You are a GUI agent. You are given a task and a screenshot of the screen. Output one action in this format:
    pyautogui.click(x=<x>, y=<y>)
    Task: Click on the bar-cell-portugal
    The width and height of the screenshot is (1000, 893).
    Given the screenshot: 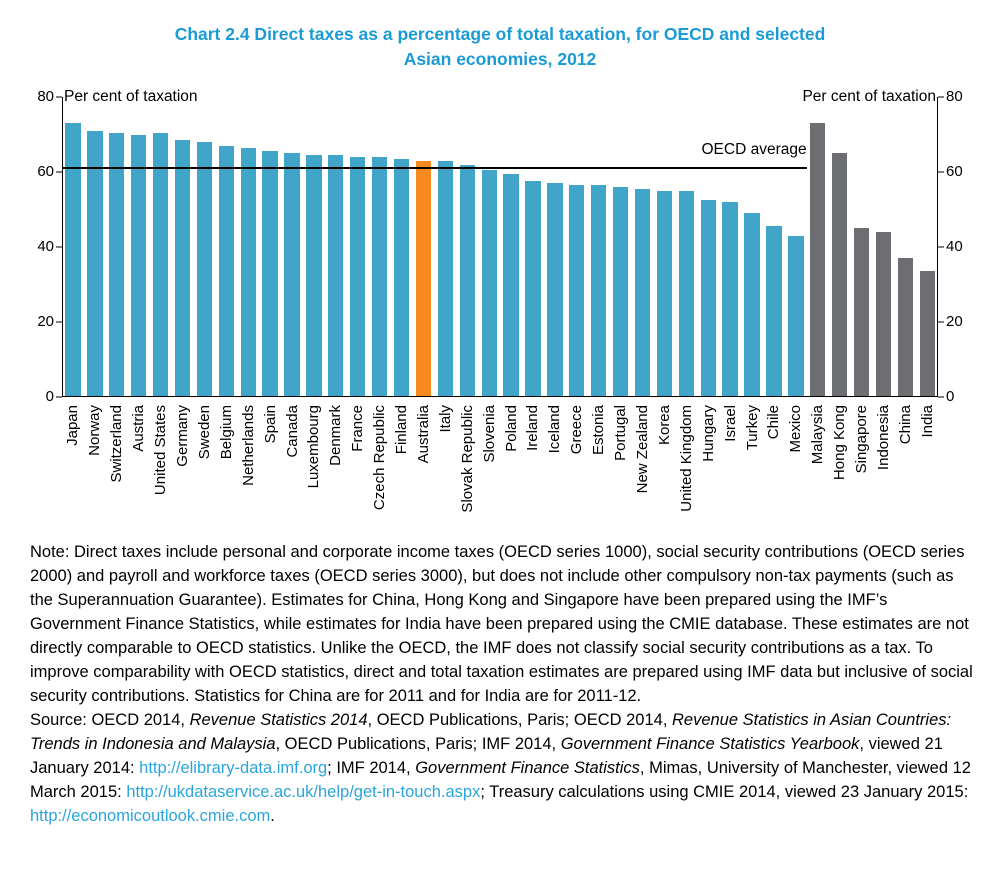 What is the action you would take?
    pyautogui.click(x=621, y=247)
    